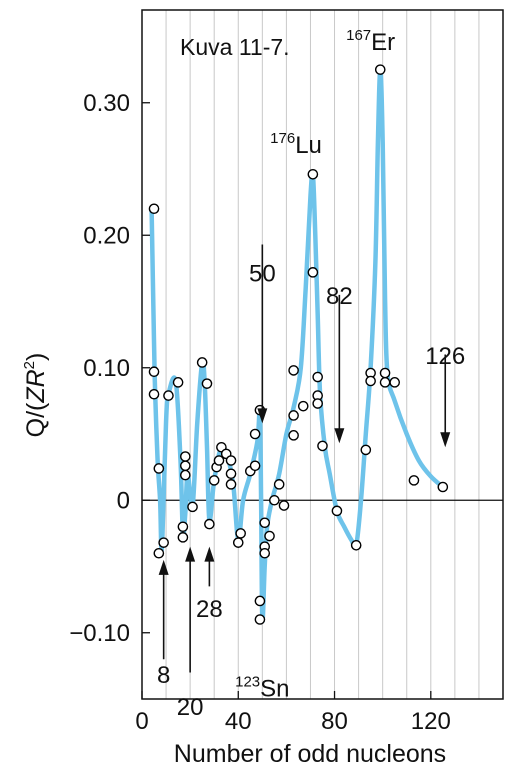 The image size is (517, 776). Describe the element at coordinates (141, 721) in the screenshot. I see `x-tick-label: 0` at that location.